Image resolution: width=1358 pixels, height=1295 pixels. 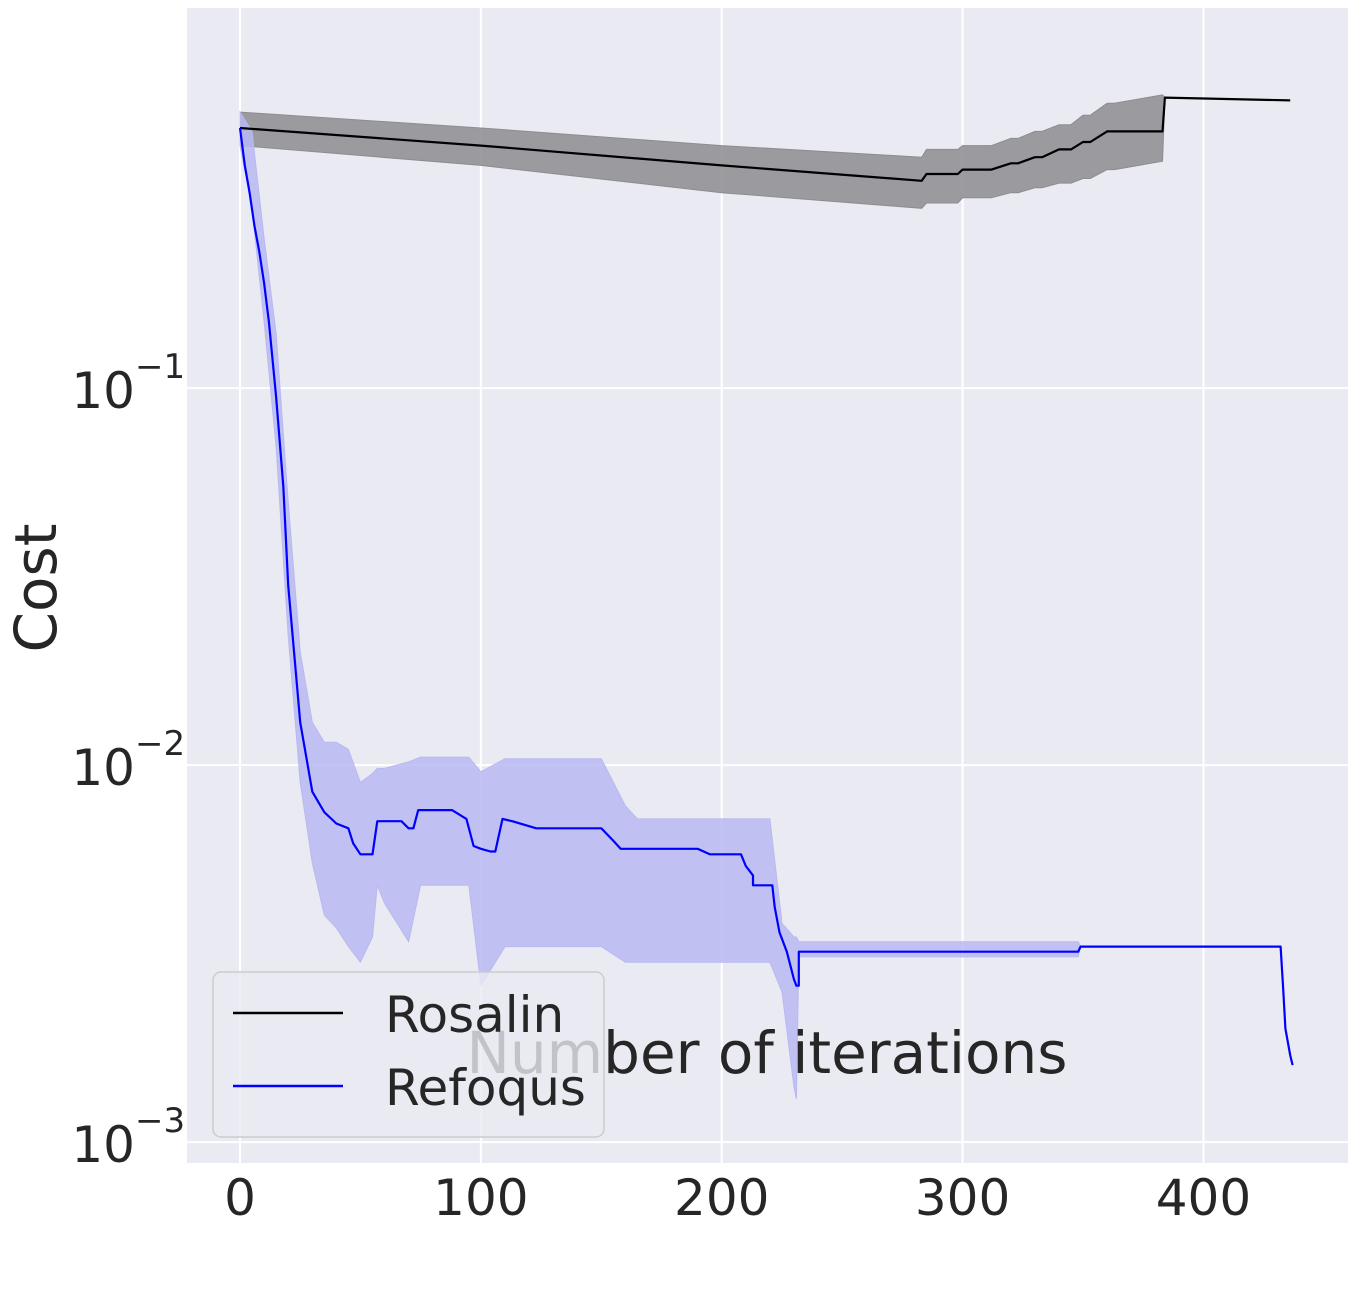 What do you see at coordinates (474, 1015) in the screenshot?
I see `legend-label-rosalin: Rosalin` at bounding box center [474, 1015].